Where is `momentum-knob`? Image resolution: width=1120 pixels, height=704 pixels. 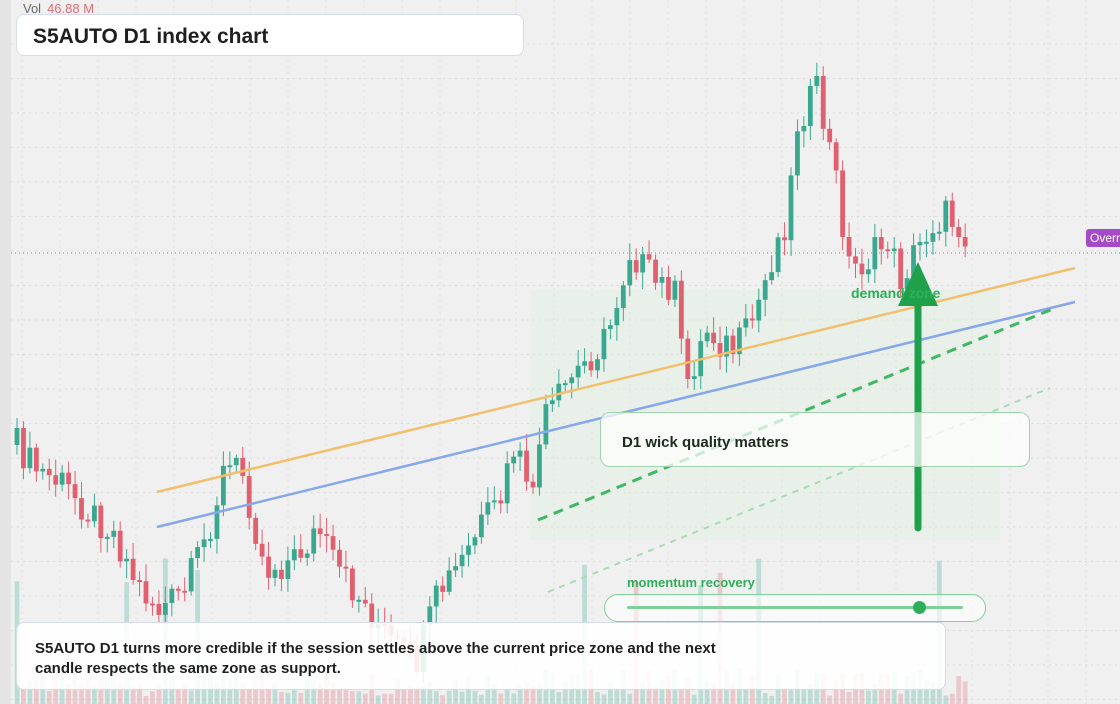 momentum-knob is located at coordinates (919, 607).